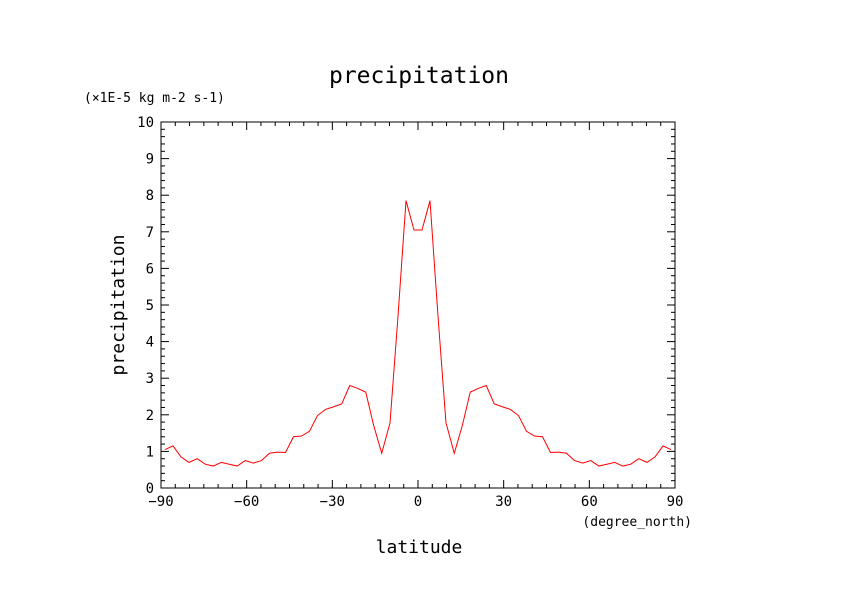  What do you see at coordinates (150, 306) in the screenshot?
I see `y-tick-label: 5` at bounding box center [150, 306].